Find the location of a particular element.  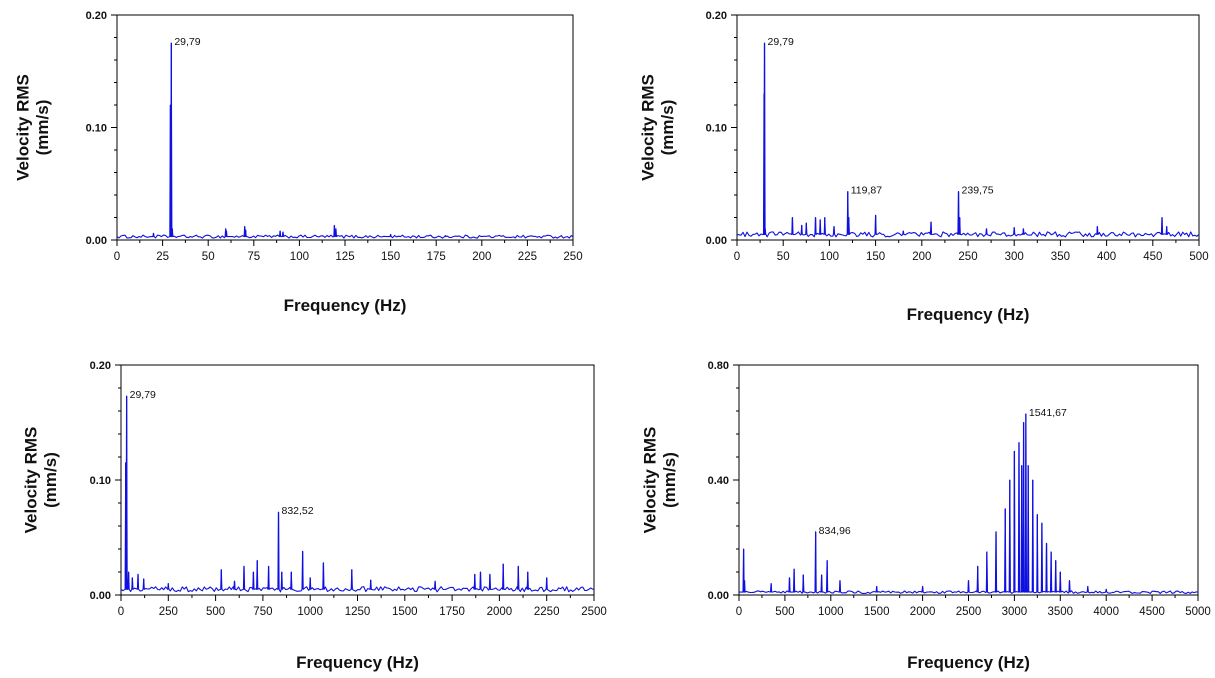

x-tick-label: 125 is located at coordinates (344, 257).